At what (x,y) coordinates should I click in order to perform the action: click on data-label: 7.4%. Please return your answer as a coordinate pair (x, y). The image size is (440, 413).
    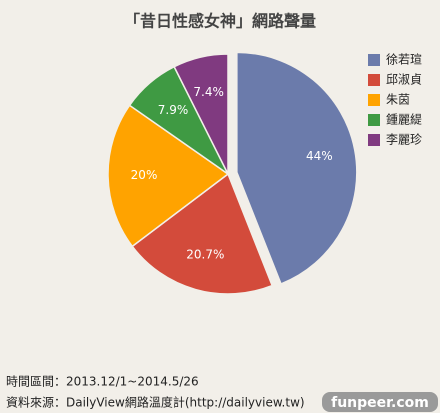
    Looking at the image, I should click on (208, 92).